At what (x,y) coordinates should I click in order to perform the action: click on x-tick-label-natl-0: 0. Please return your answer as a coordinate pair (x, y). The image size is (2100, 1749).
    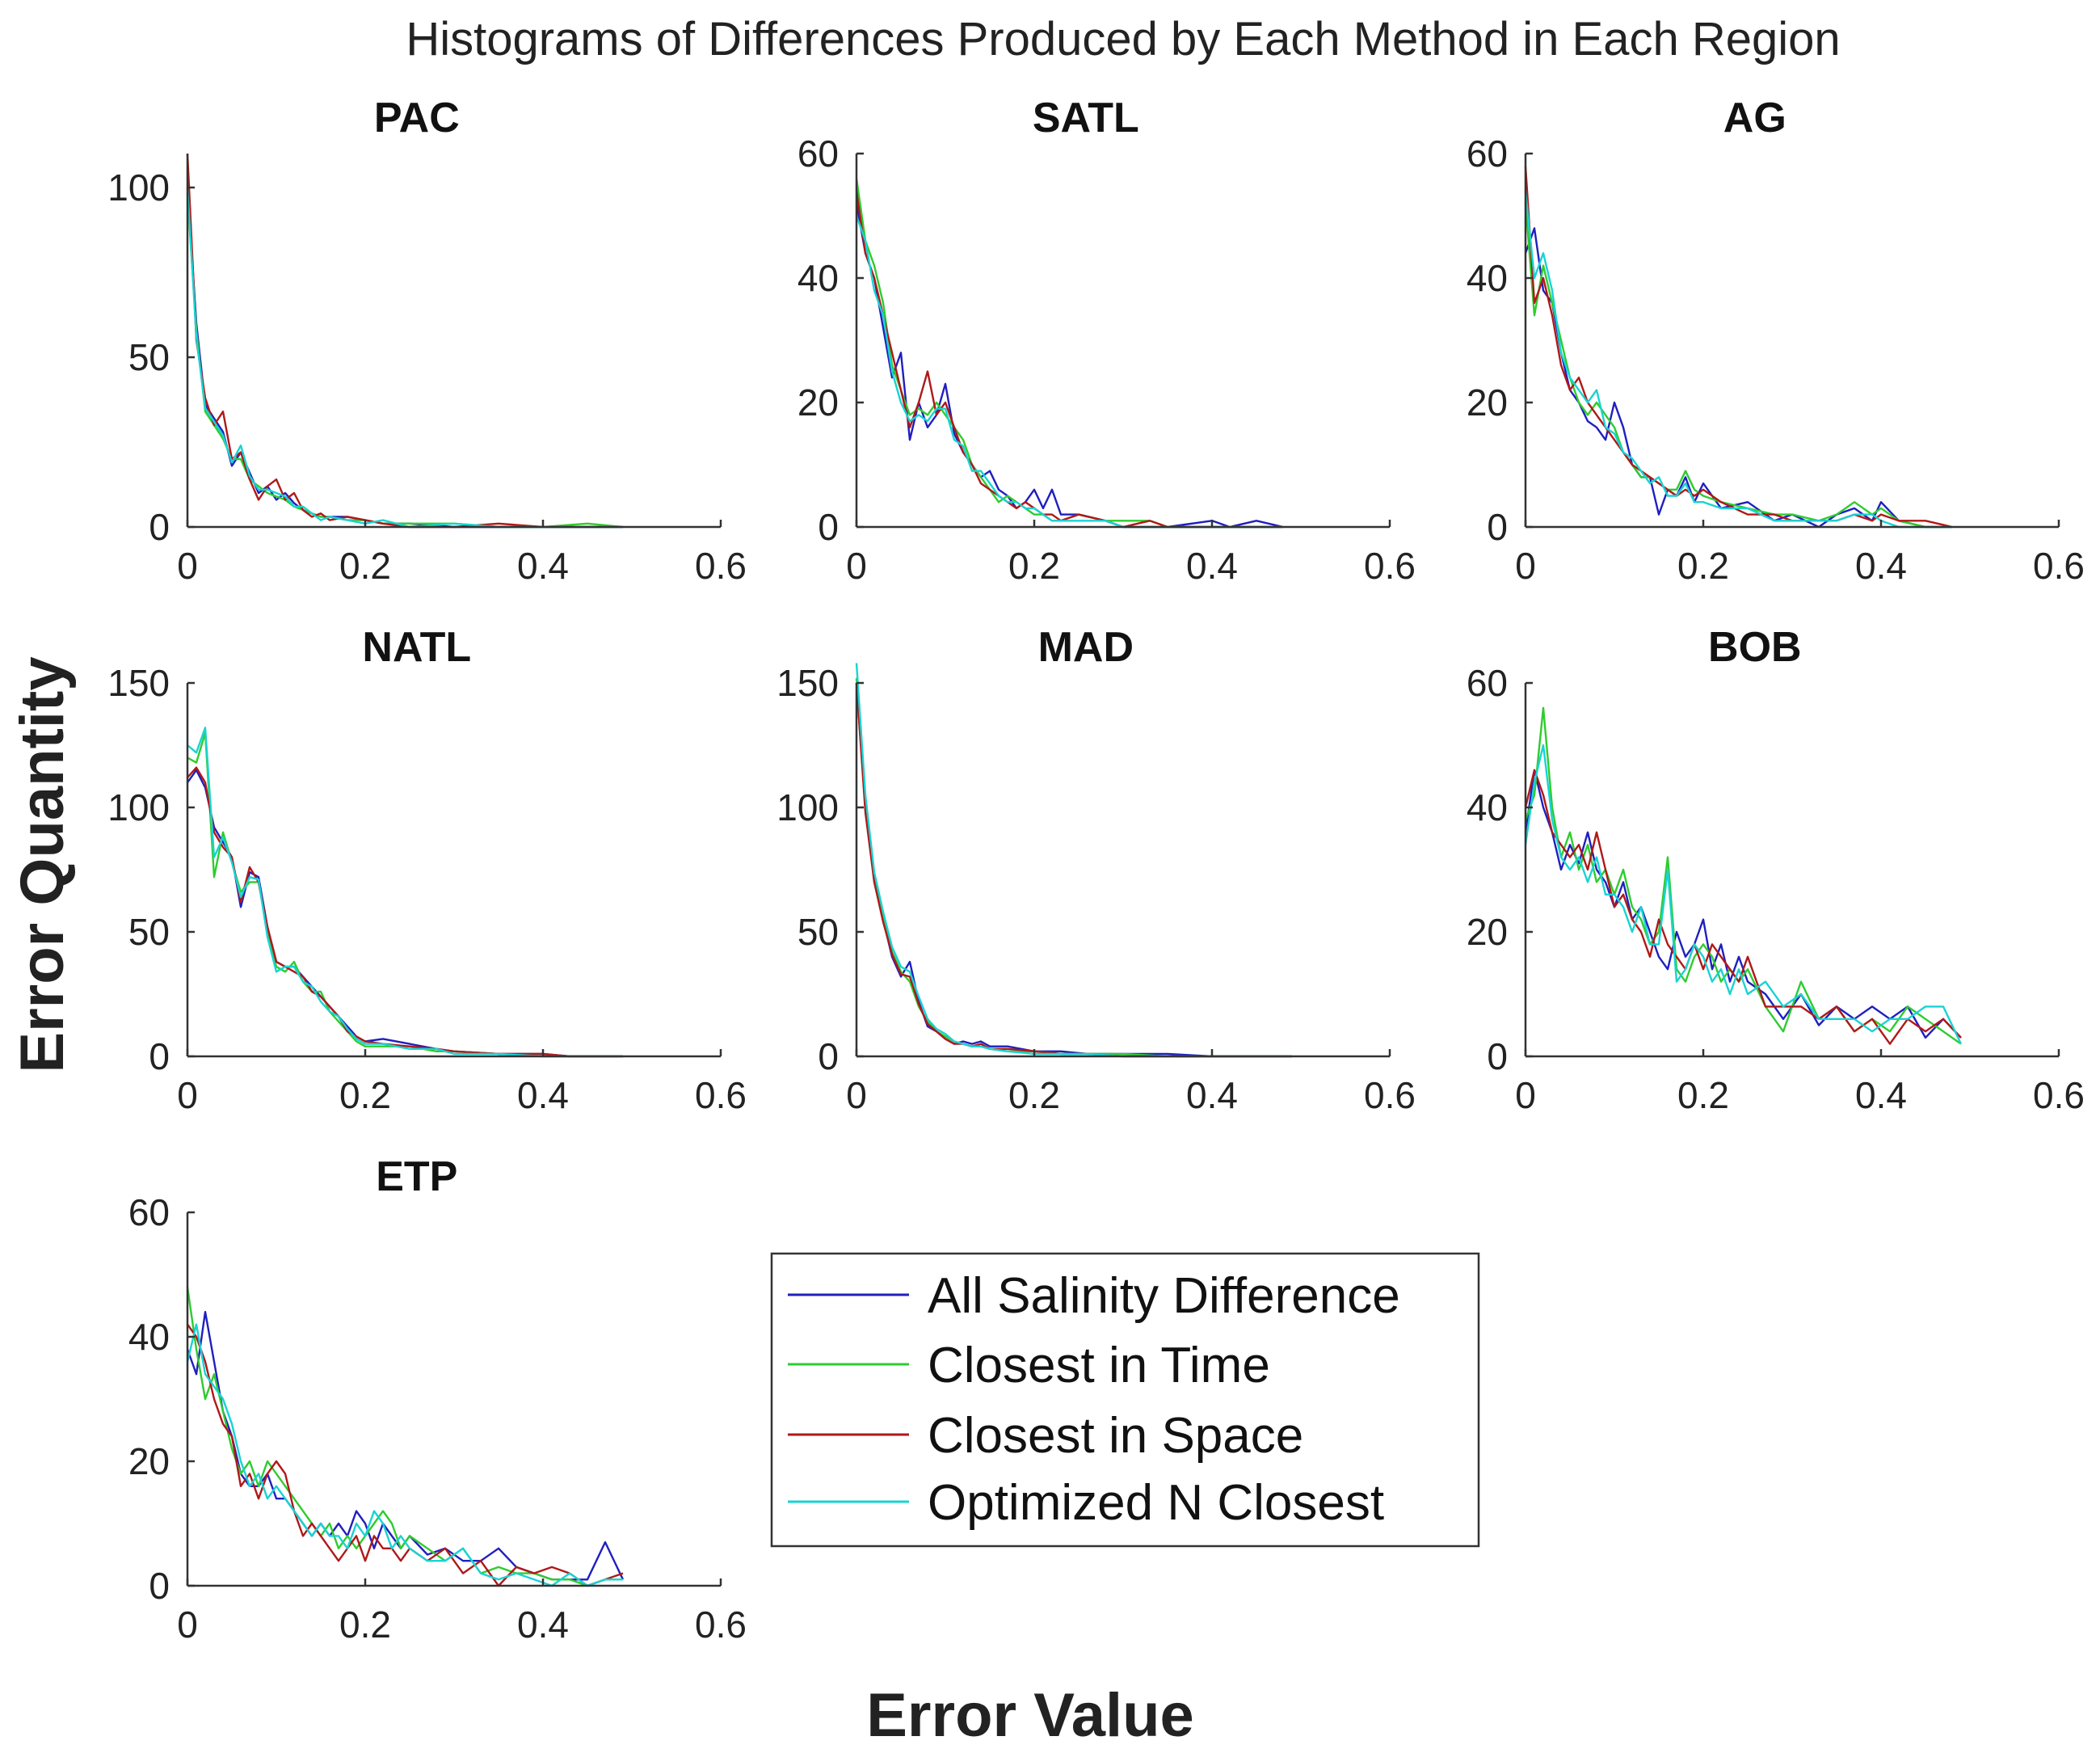
    Looking at the image, I should click on (187, 1095).